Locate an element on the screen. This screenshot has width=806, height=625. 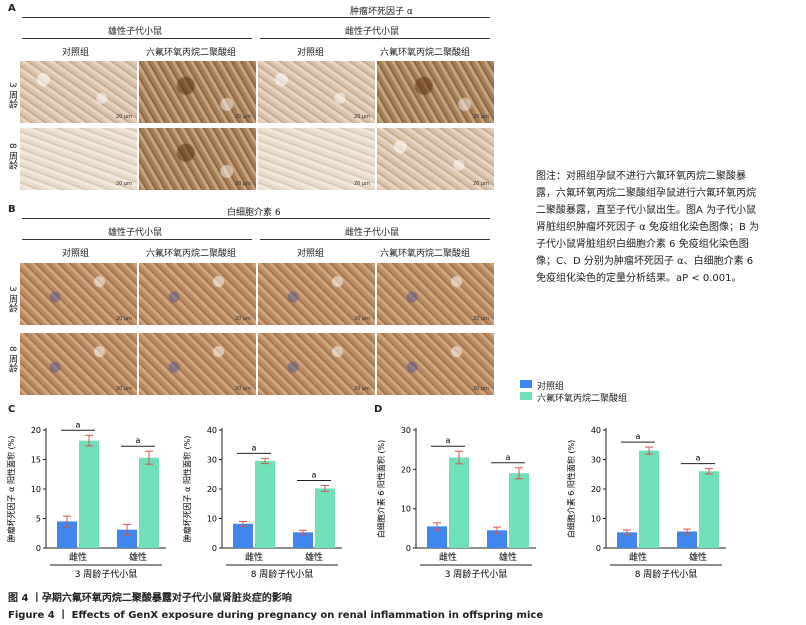
ihc-image-a-8w-female-control: 20 μm is located at coordinates (316, 159).